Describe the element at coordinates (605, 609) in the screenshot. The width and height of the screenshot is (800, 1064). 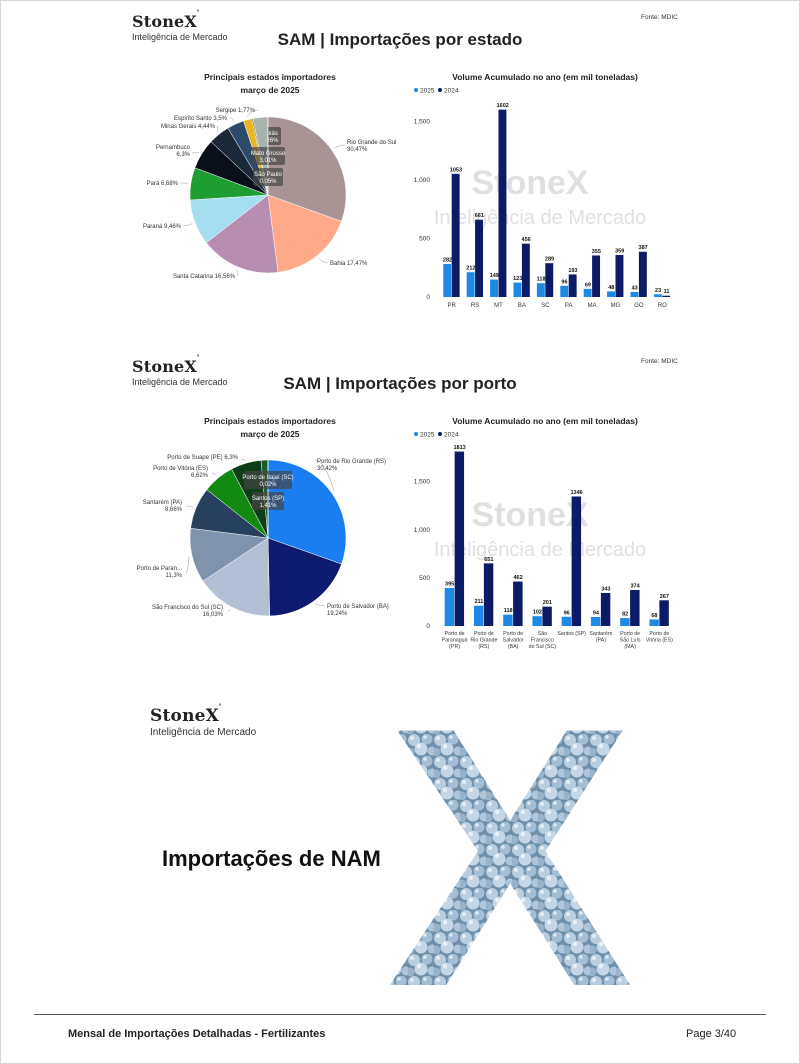
I see `bar-2024-santarem-pa` at that location.